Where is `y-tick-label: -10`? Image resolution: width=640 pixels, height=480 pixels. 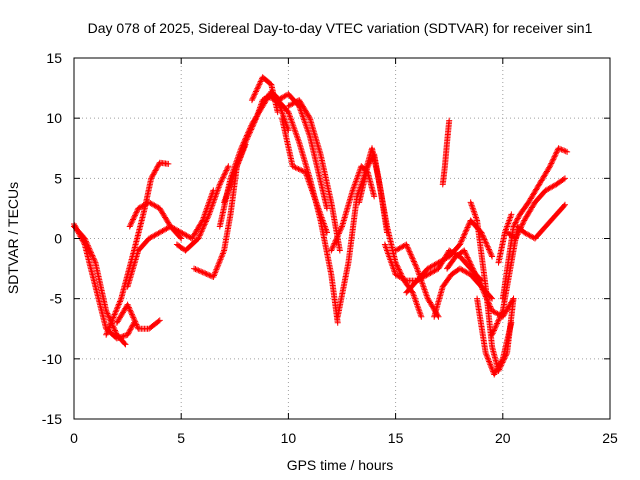 y-tick-label: -10 is located at coordinates (52, 359).